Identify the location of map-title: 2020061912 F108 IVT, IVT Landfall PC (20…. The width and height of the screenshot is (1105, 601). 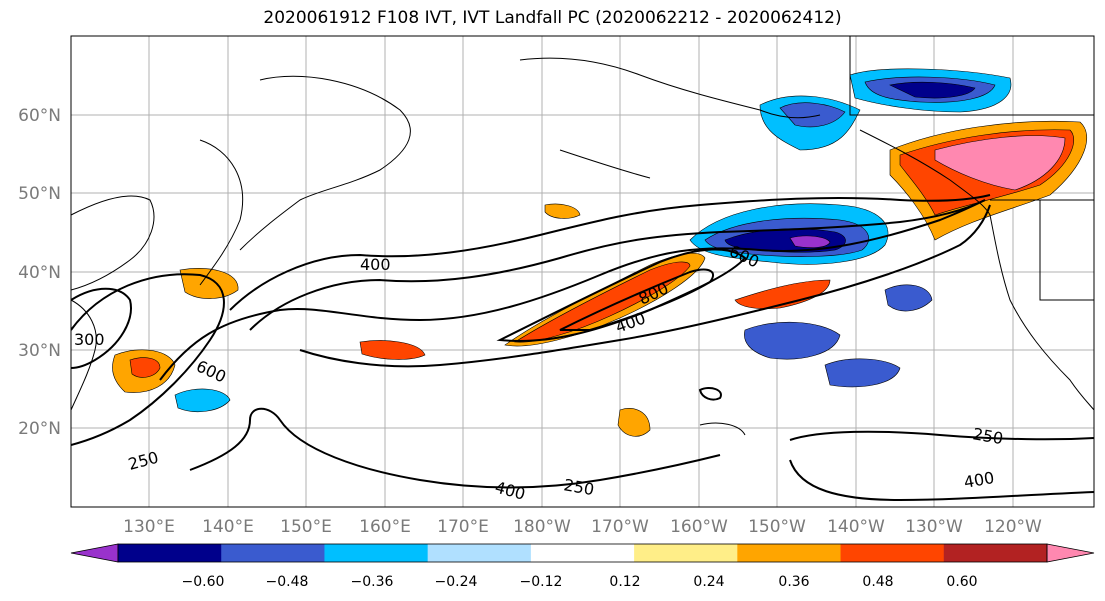
(552, 18).